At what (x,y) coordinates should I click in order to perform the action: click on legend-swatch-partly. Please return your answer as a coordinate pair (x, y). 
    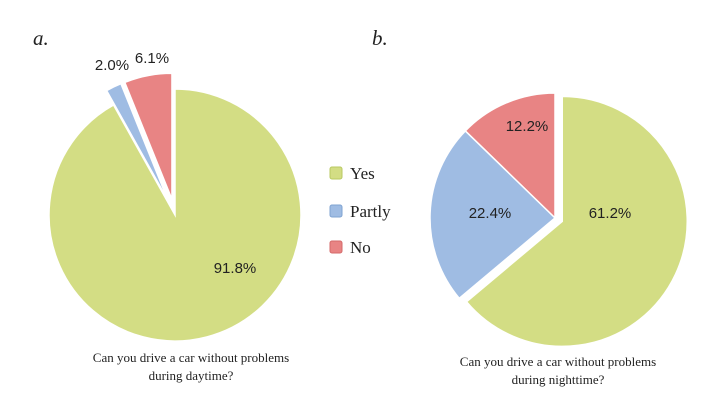
    Looking at the image, I should click on (336, 211).